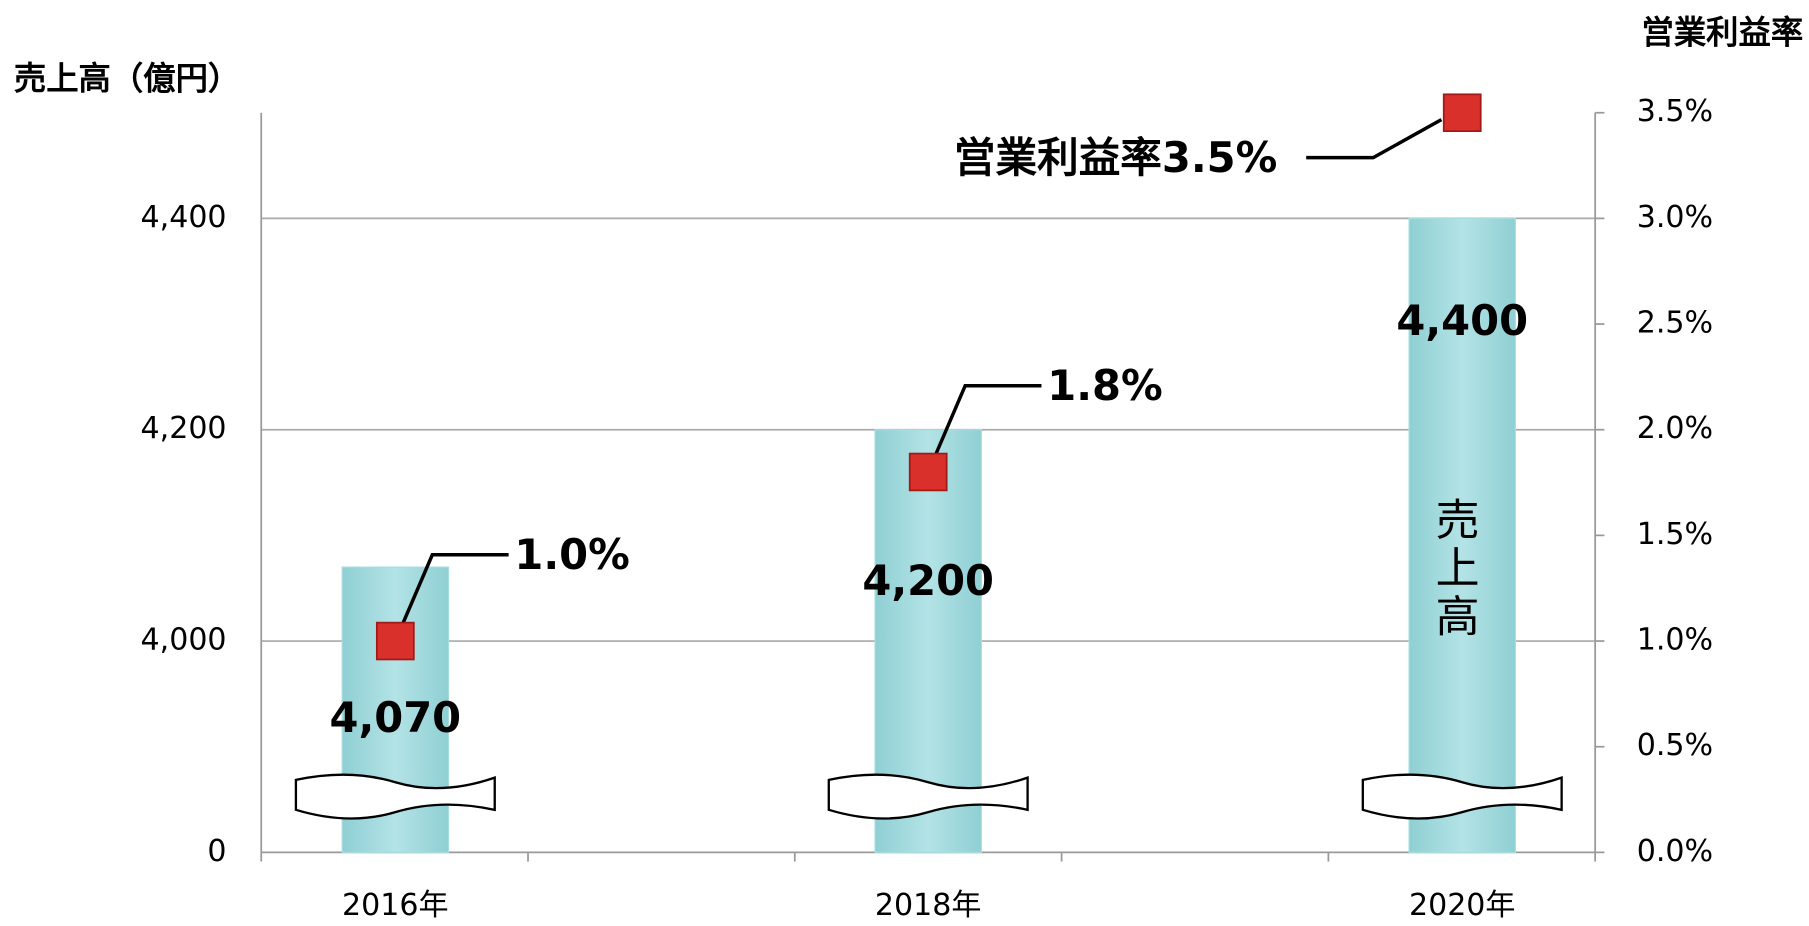 The height and width of the screenshot is (926, 1809). Describe the element at coordinates (571, 554) in the screenshot. I see `point-label: 1.0%` at that location.